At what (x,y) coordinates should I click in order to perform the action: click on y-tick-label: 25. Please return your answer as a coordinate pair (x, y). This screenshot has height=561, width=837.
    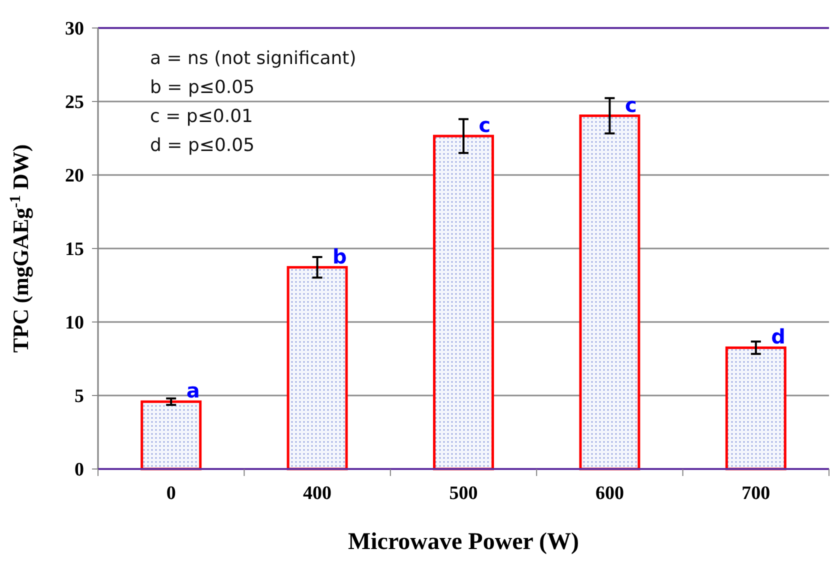
    Looking at the image, I should click on (74, 103).